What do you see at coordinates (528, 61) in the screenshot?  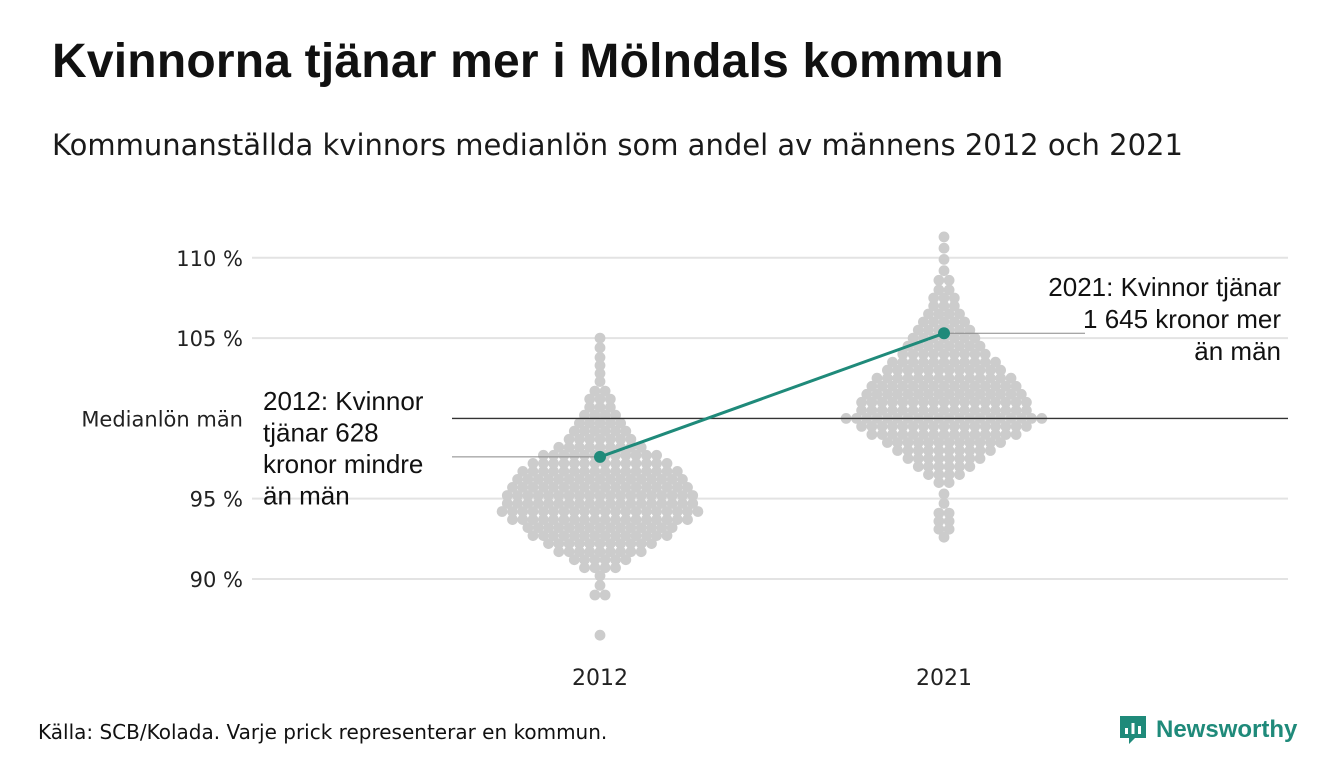 I see `chart-title: Kvinnorna tjänar mer i Mölndals kommun` at bounding box center [528, 61].